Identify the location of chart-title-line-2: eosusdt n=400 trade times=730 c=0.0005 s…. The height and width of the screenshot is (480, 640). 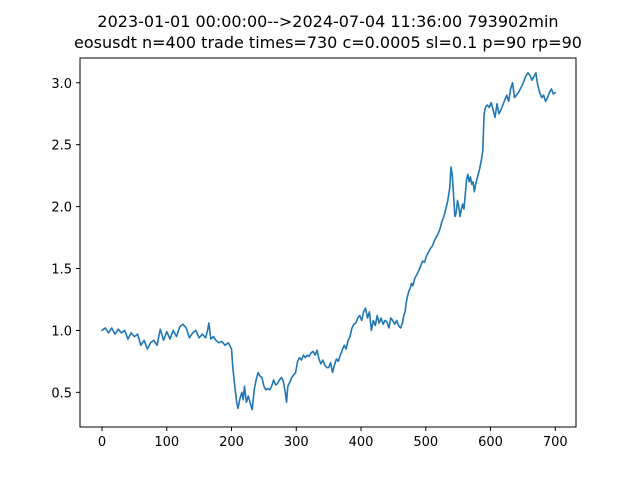
(328, 42).